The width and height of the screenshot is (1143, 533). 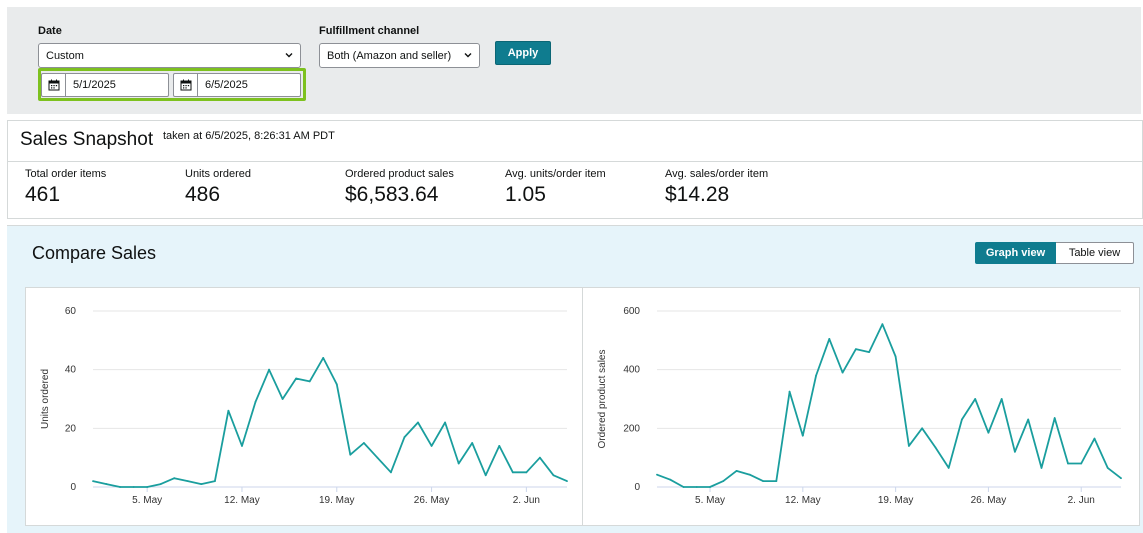 What do you see at coordinates (525, 194) in the screenshot?
I see `metric-value: 1.05` at bounding box center [525, 194].